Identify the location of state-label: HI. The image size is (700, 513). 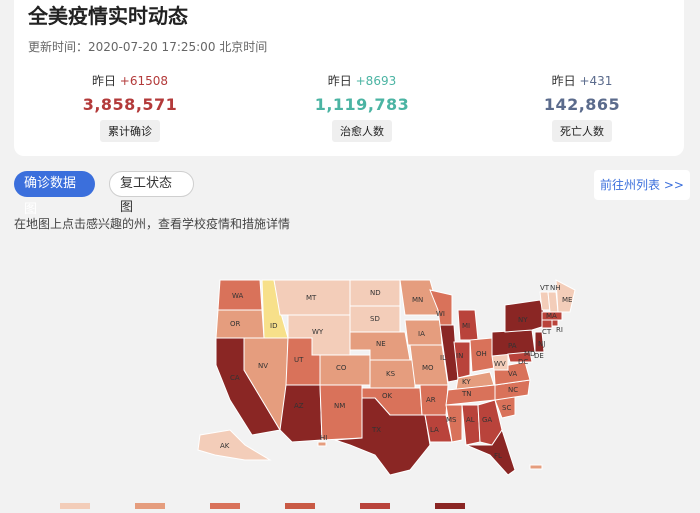
(323, 438).